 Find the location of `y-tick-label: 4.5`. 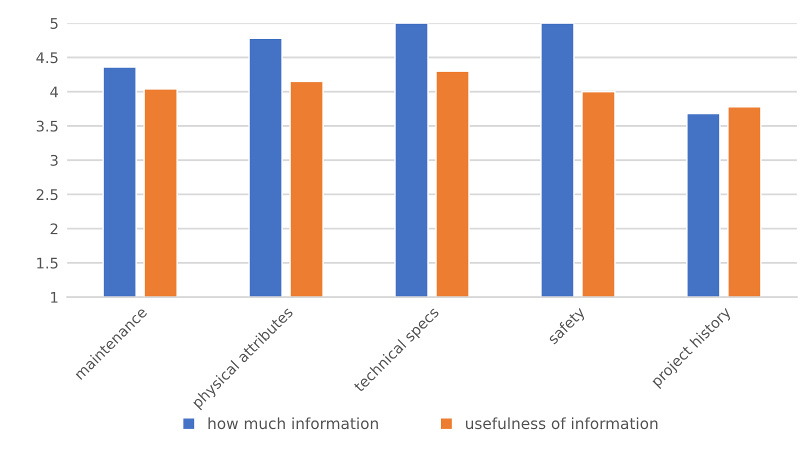

y-tick-label: 4.5 is located at coordinates (47, 58).